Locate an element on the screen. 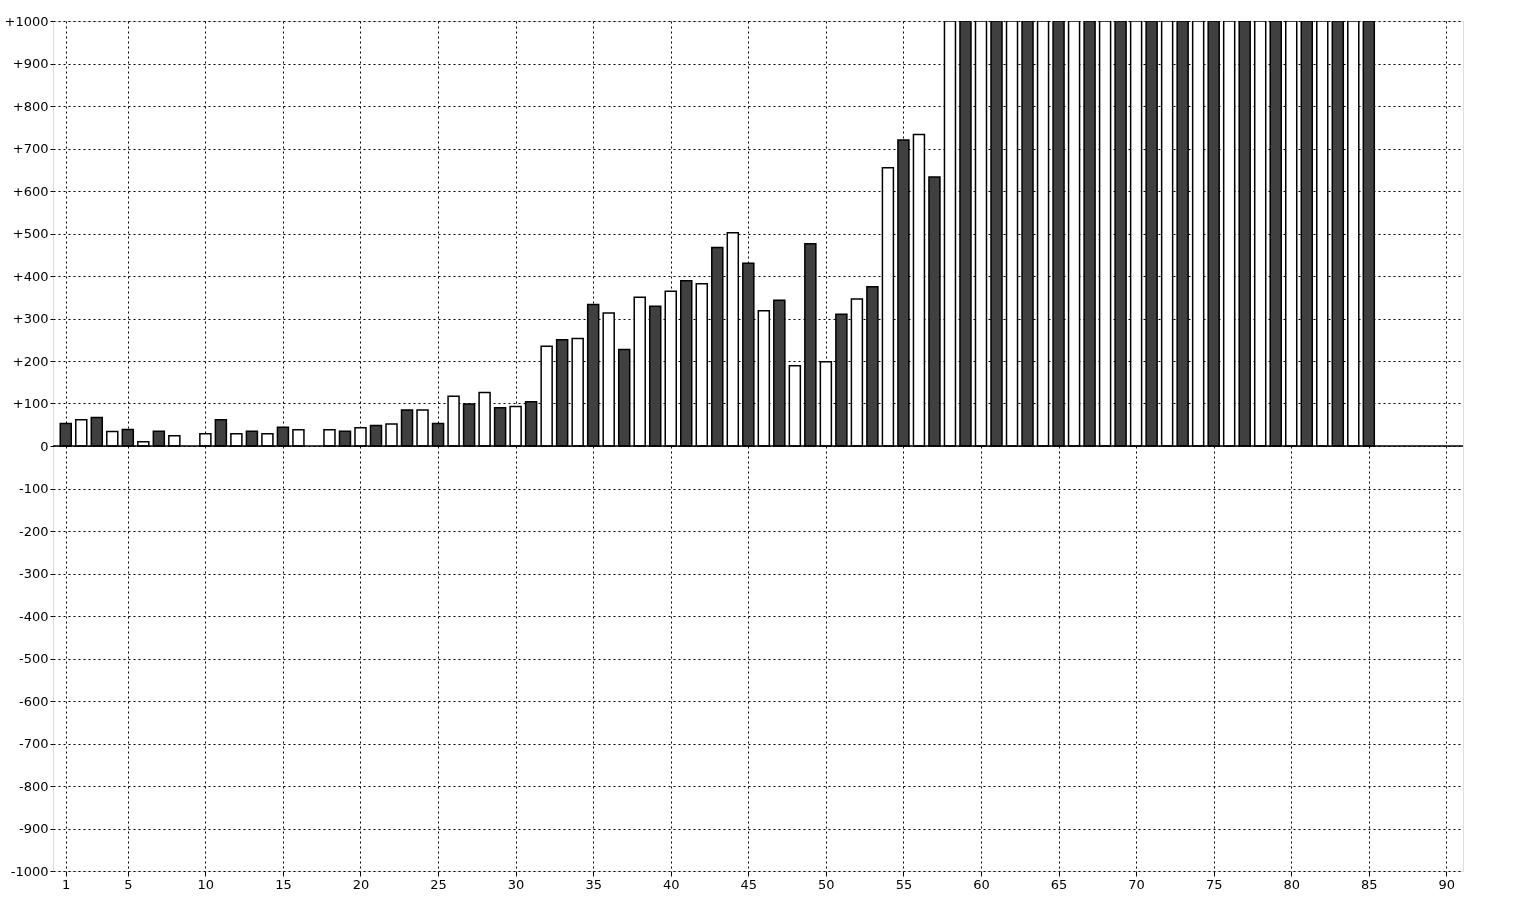 The image size is (1538, 908). y-tick-label: -900 is located at coordinates (33, 828).